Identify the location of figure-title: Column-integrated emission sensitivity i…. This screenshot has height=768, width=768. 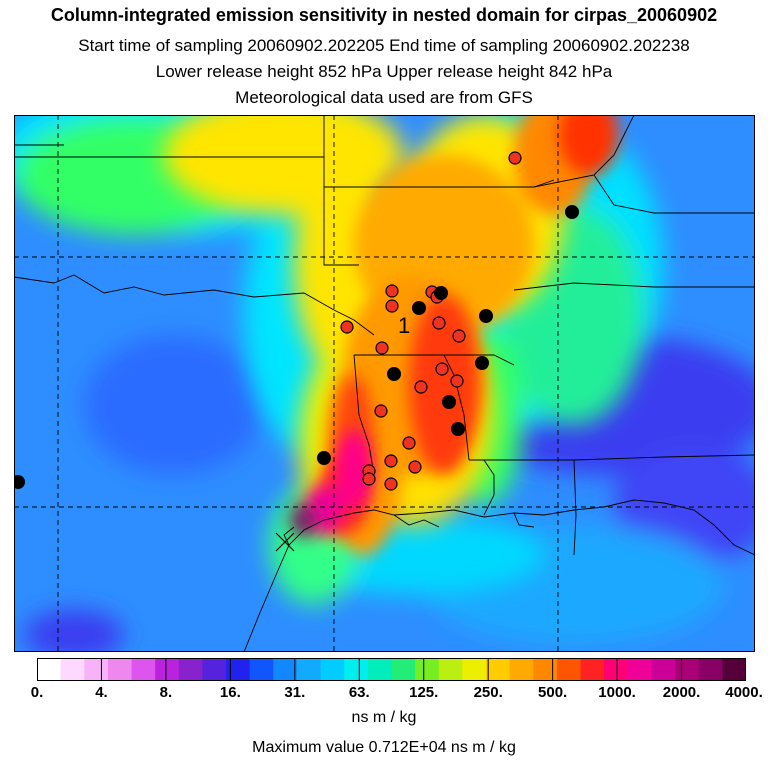
(384, 15).